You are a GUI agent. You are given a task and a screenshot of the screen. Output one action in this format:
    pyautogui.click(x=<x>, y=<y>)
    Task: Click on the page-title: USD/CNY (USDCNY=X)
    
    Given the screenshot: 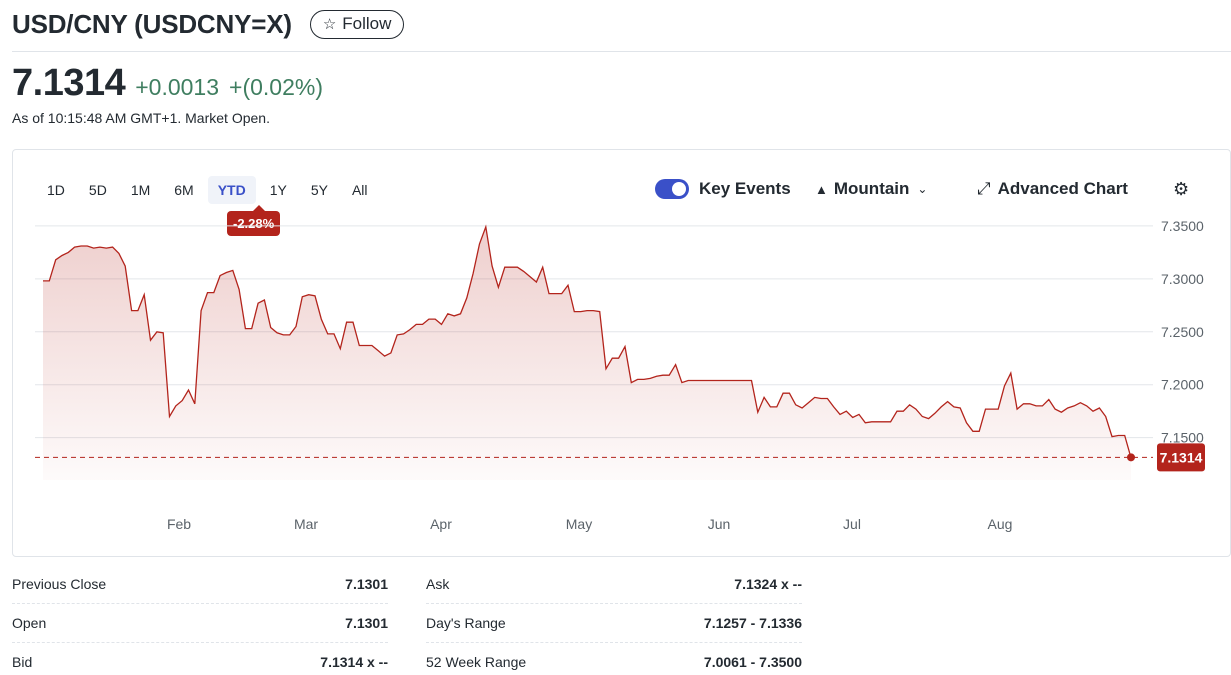 What is the action you would take?
    pyautogui.click(x=152, y=23)
    